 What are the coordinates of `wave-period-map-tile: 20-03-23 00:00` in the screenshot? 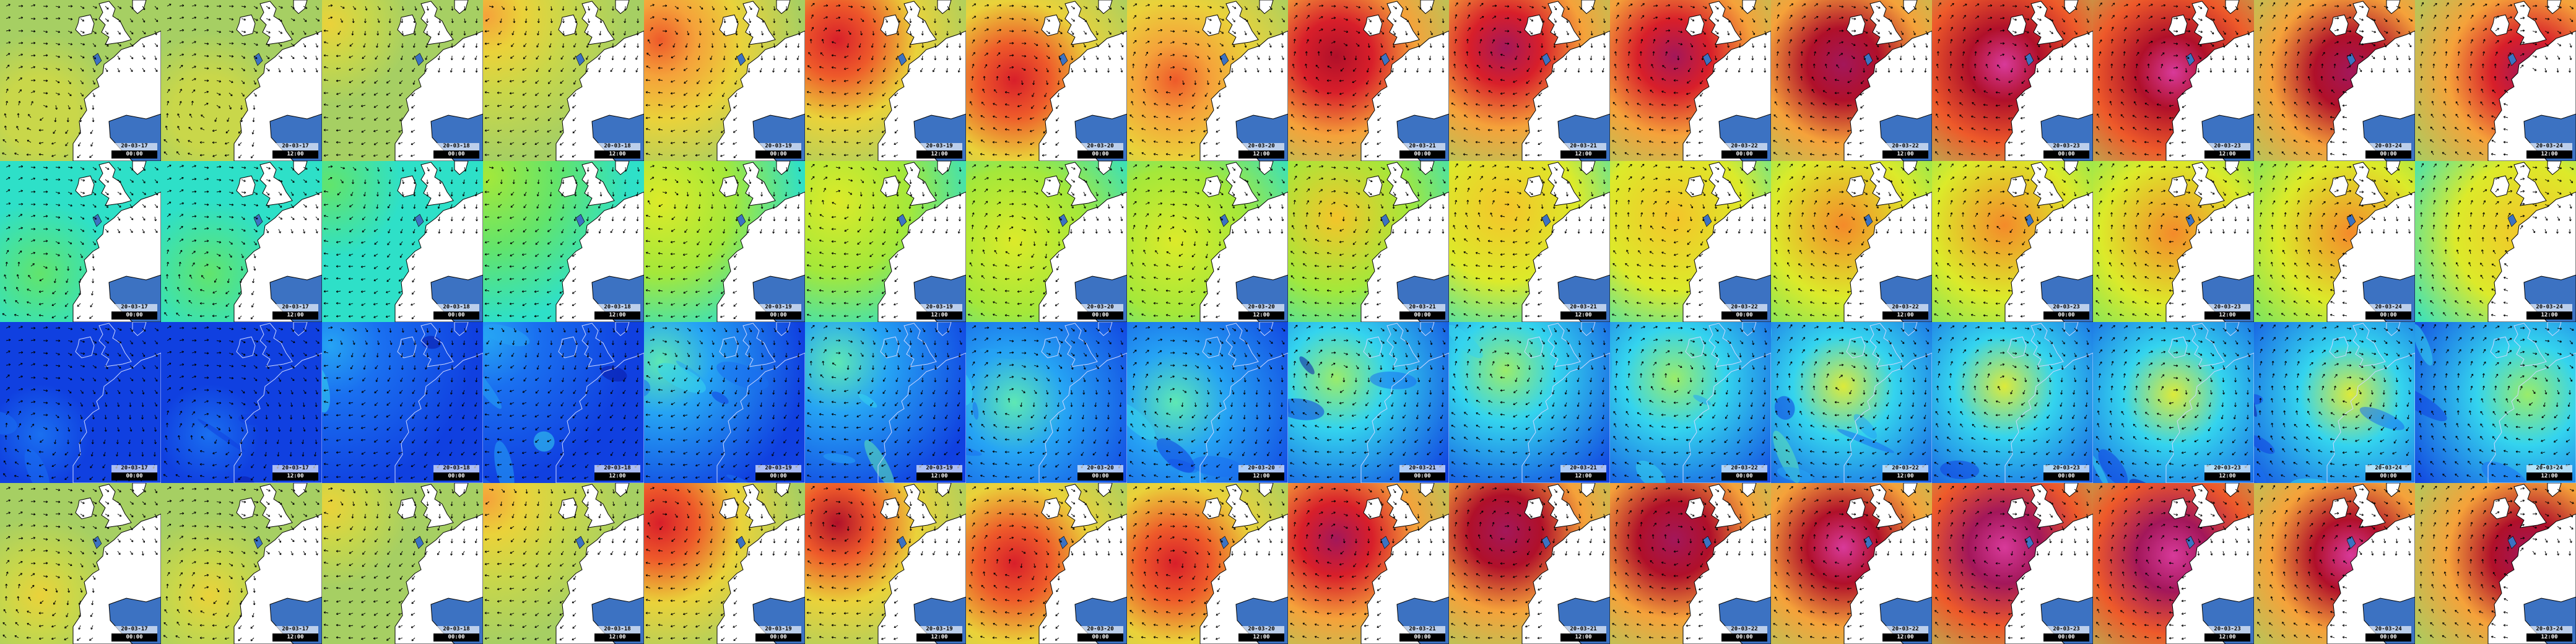 It's located at (2012, 241).